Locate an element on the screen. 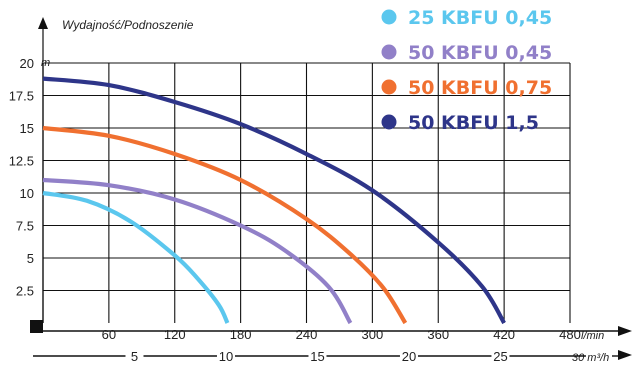 This screenshot has width=634, height=365. x2-tick-label: 20 is located at coordinates (409, 356).